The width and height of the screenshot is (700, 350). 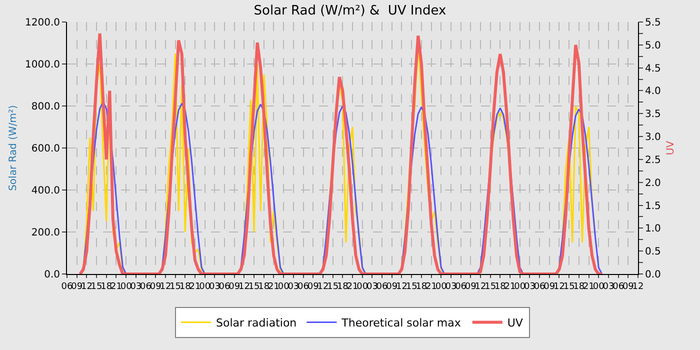 I want to click on y-tick-label: 0.0, so click(x=52, y=275).